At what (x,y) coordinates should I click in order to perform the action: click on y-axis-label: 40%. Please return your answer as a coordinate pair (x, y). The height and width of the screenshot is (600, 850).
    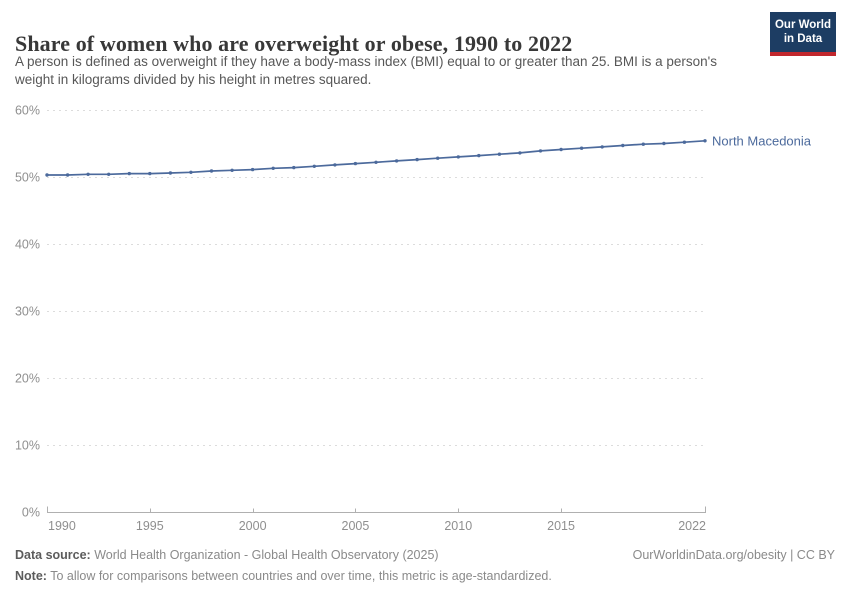
    Looking at the image, I should click on (27, 245).